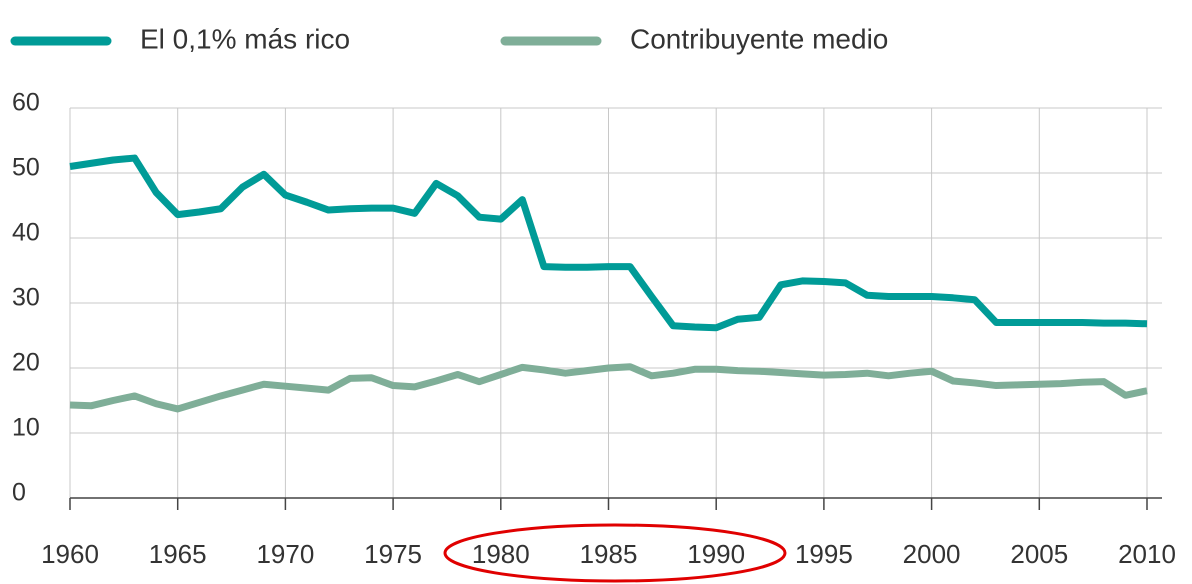 The image size is (1192, 584). I want to click on x-tick-label: 1980, so click(501, 554).